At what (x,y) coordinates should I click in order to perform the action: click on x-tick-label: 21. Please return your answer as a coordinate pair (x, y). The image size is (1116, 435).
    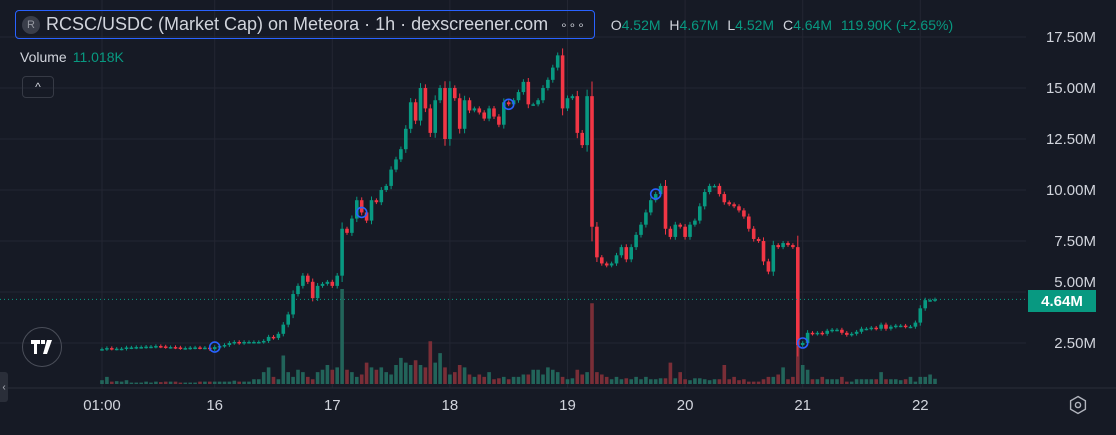
    Looking at the image, I should click on (802, 405).